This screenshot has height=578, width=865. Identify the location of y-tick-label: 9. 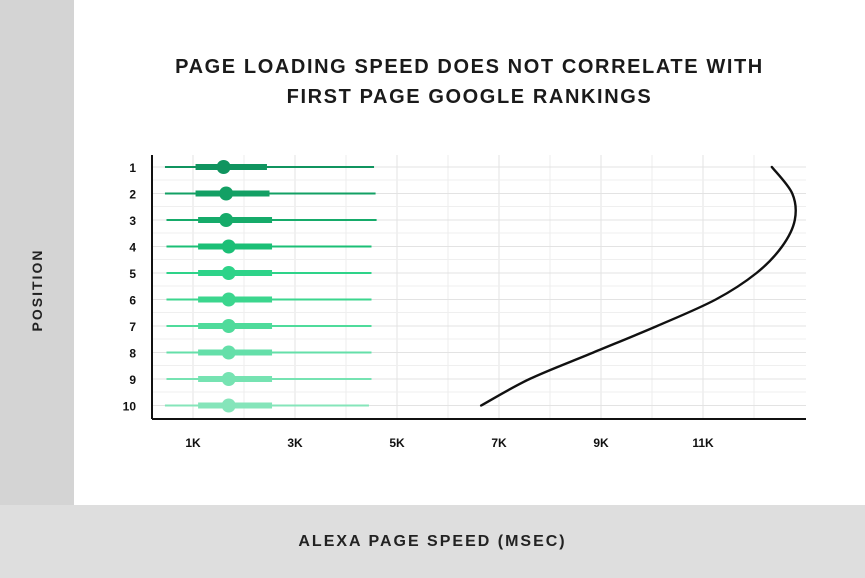
(132, 380).